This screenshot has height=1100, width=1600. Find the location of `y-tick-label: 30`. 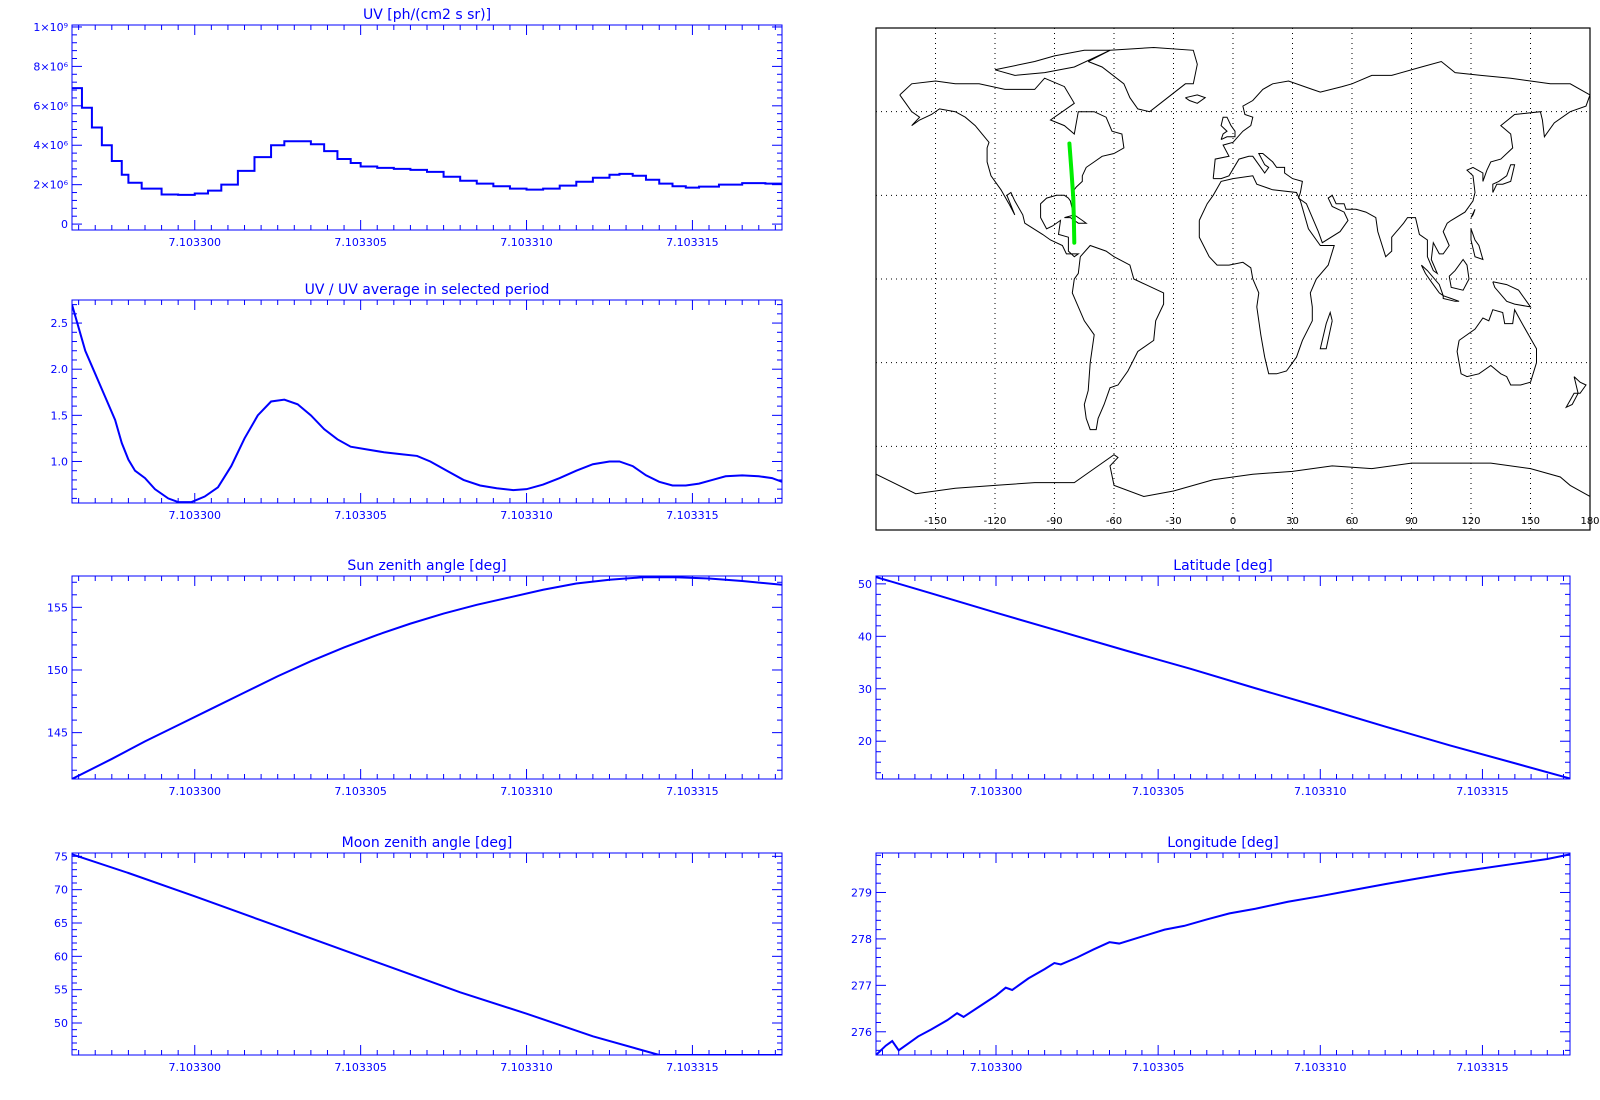

y-tick-label: 30 is located at coordinates (865, 689).